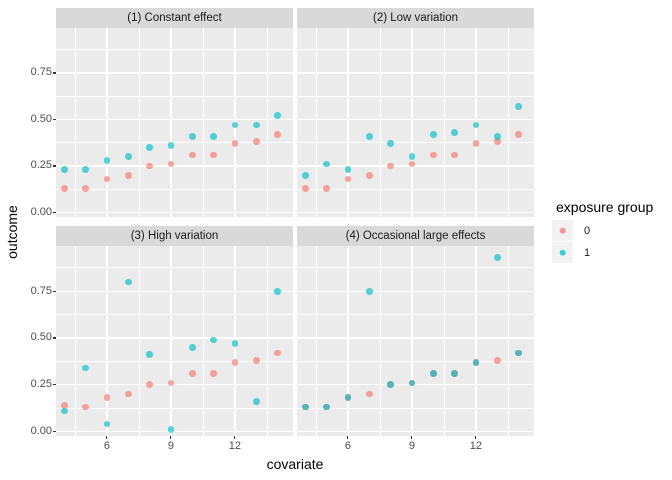 This screenshot has height=480, width=672. I want to click on facet-title-4: (4) Occasional large effects, so click(415, 236).